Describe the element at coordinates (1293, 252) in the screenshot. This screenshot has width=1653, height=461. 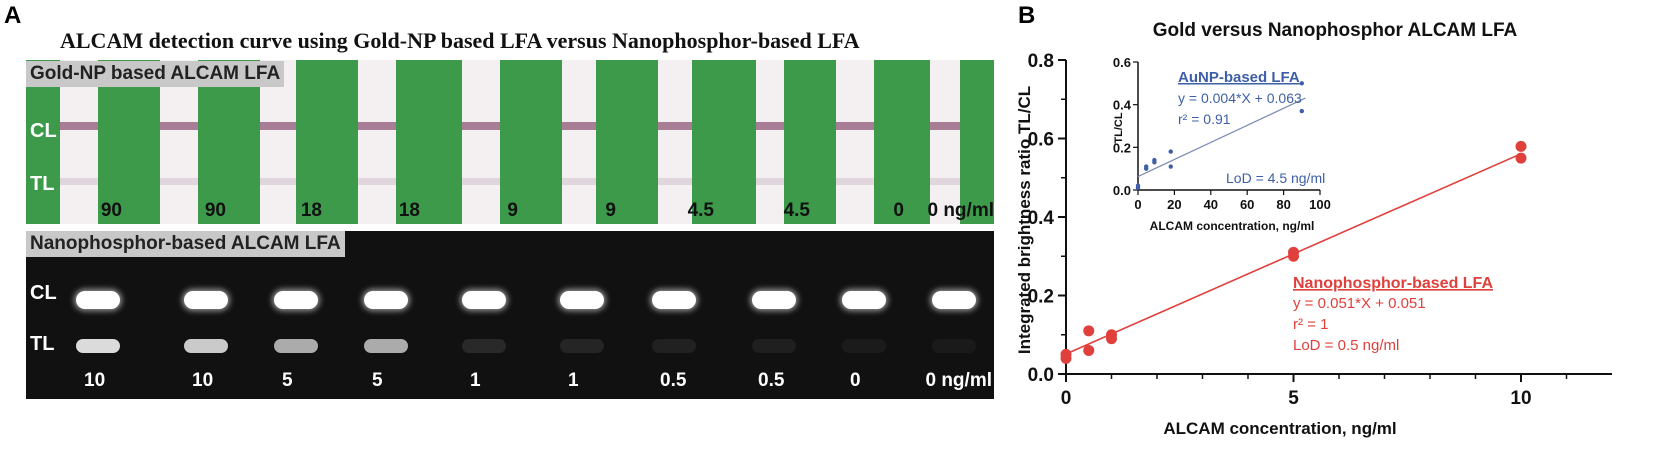
I see `main-data-points` at that location.